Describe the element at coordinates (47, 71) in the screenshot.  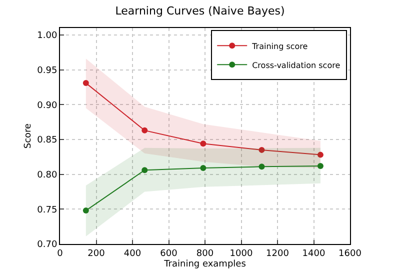
I see `y-tick-label: 0.95` at that location.